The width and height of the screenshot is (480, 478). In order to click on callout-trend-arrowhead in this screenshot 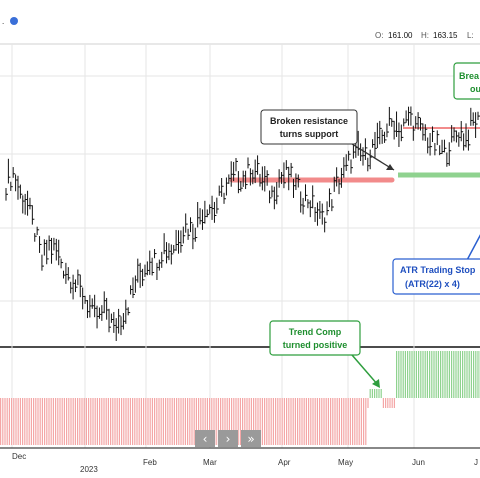, I will do `click(376, 383)`.